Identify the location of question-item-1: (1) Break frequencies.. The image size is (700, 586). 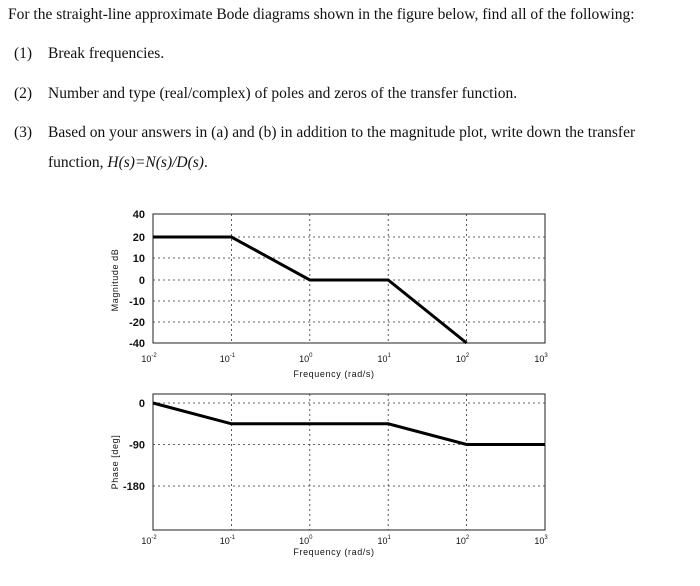
(89, 54).